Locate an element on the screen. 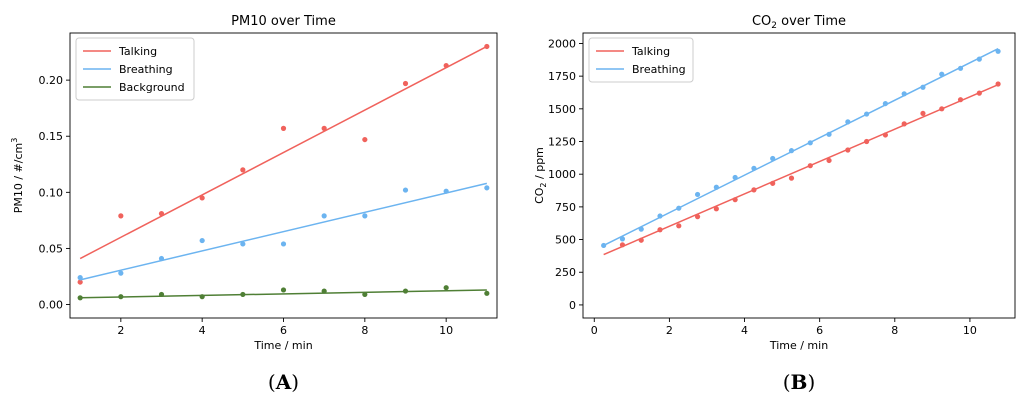 The height and width of the screenshot is (401, 1027). x-axis-label: Time / min is located at coordinates (282, 345).